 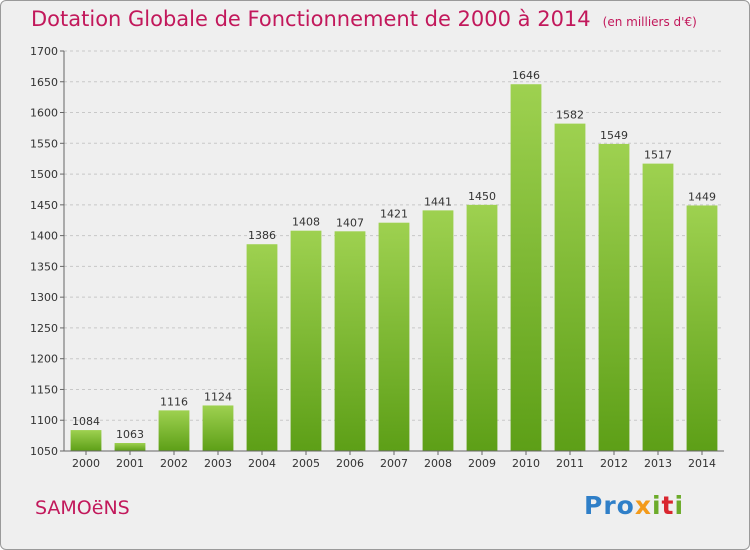 What do you see at coordinates (174, 463) in the screenshot?
I see `x-tick-label: 2002` at bounding box center [174, 463].